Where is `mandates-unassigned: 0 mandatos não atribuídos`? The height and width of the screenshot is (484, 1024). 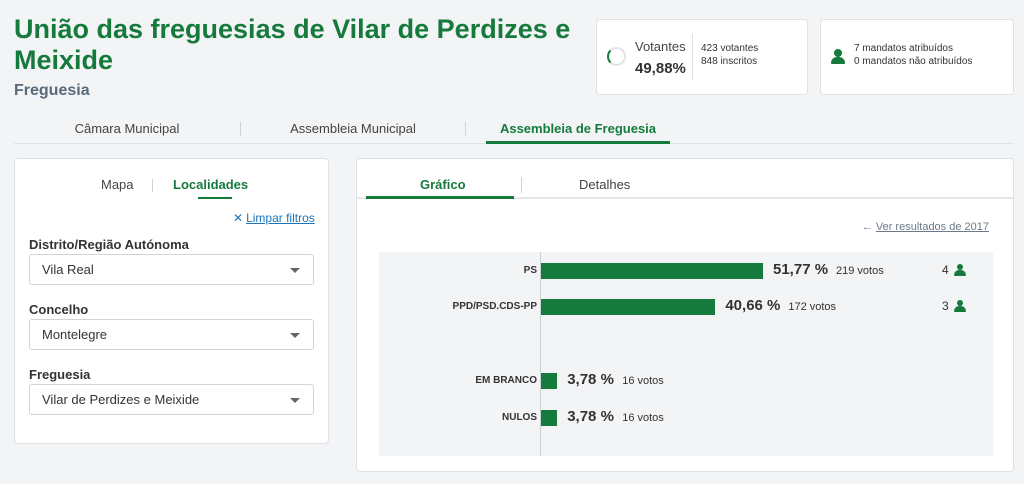
mandates-unassigned: 0 mandatos não atribuídos is located at coordinates (913, 61).